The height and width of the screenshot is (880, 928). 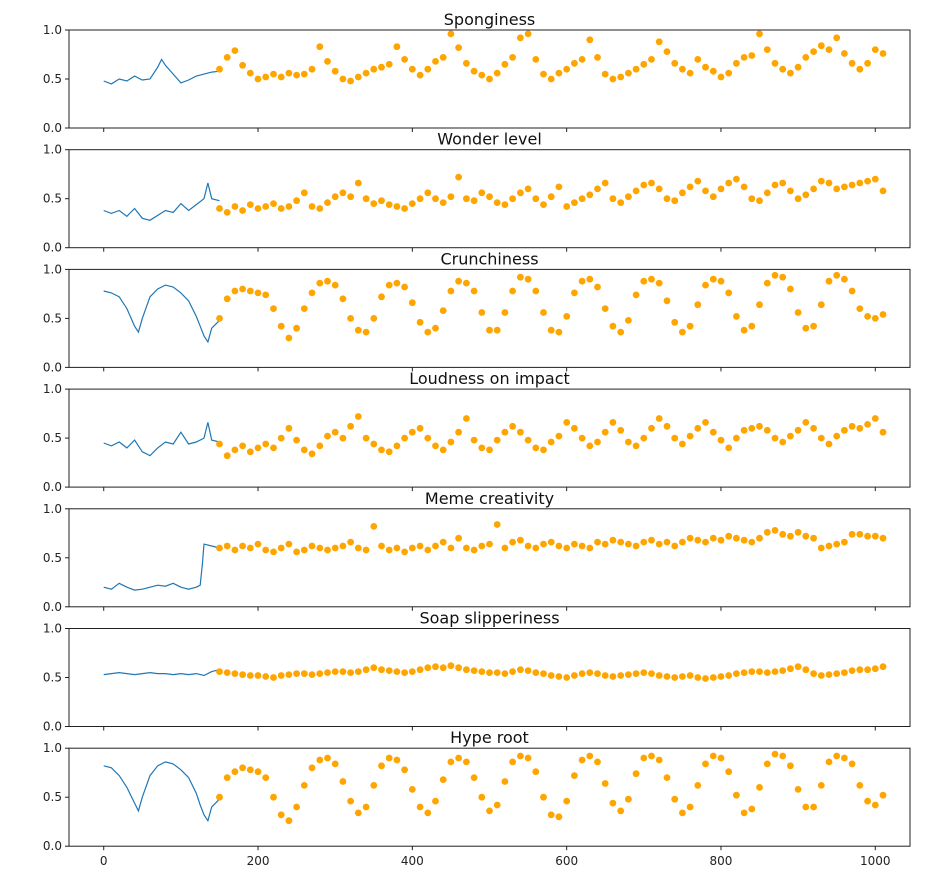 What do you see at coordinates (52, 438) in the screenshot?
I see `y-tick-label: 0.5` at bounding box center [52, 438].